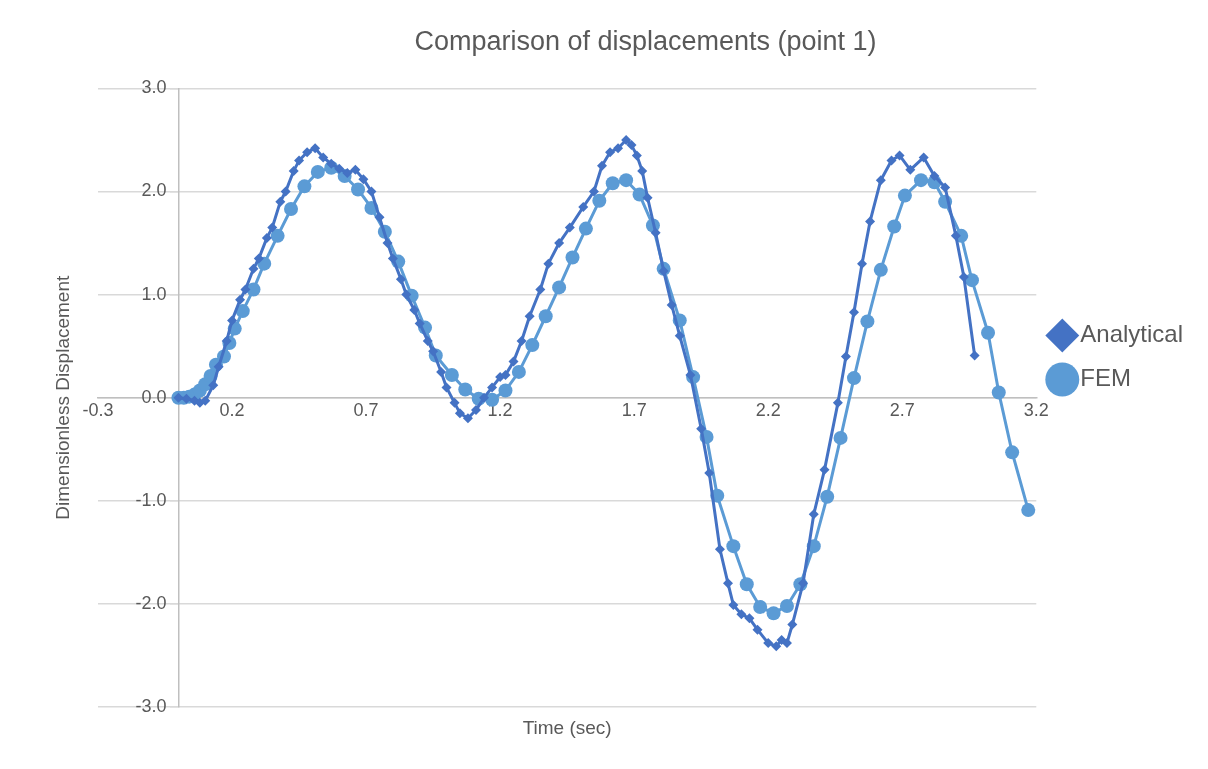 This screenshot has width=1208, height=769. I want to click on y-tick-label: -1.0, so click(151, 499).